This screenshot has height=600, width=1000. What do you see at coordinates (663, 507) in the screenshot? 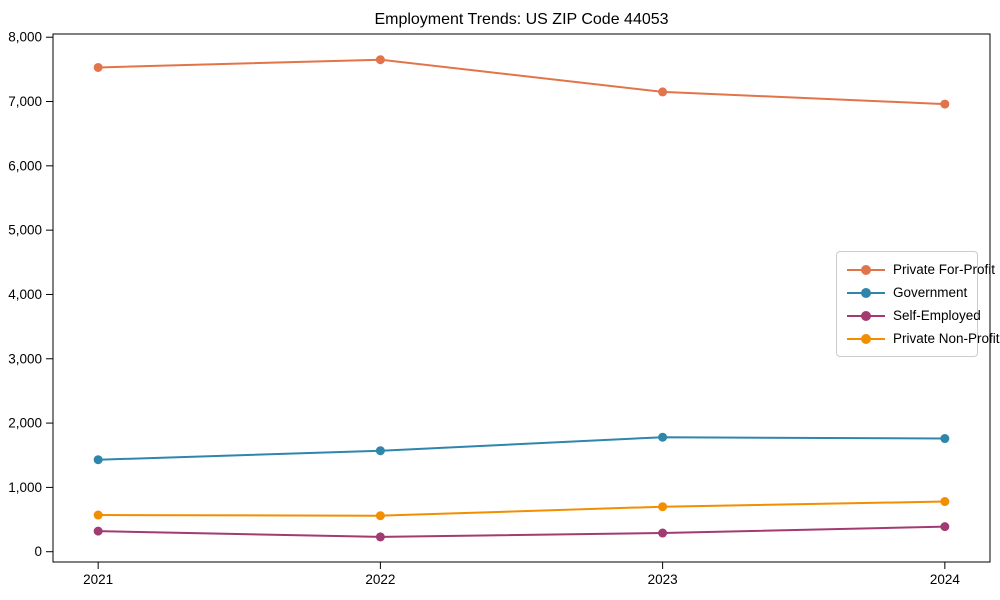
I see `data-point-private-non-profit-2023` at bounding box center [663, 507].